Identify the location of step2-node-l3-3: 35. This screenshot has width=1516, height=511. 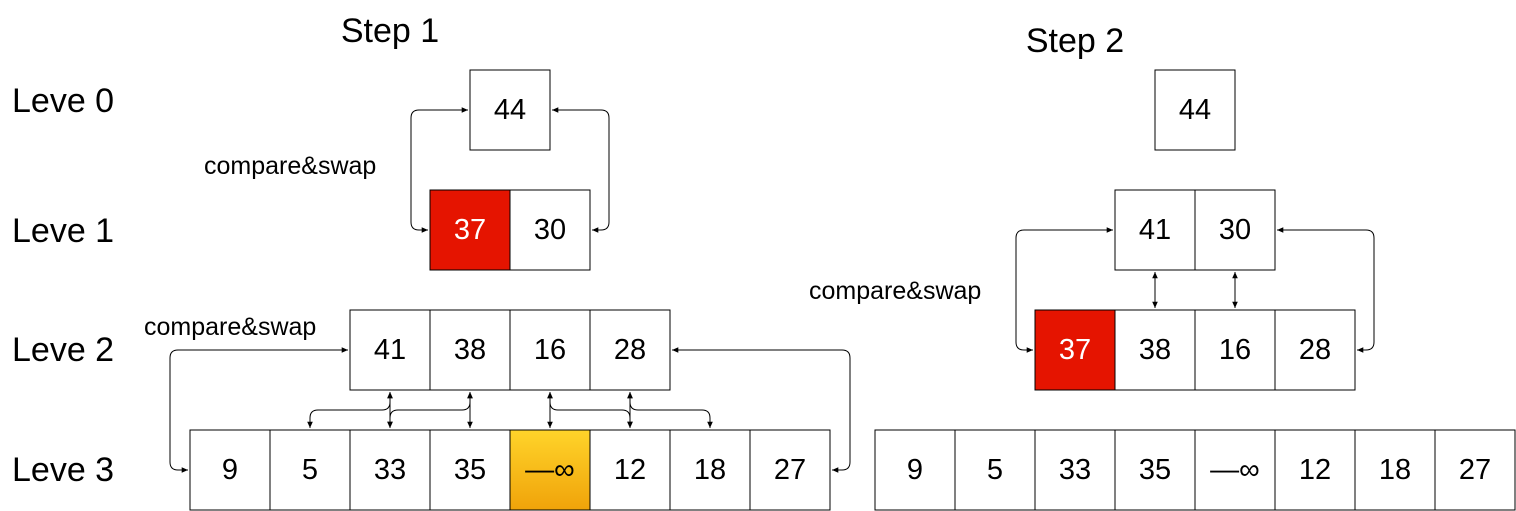
(1155, 470).